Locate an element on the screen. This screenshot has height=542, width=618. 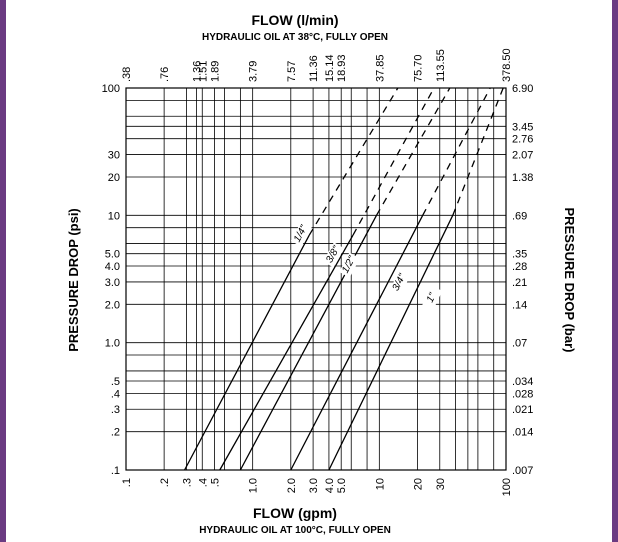
y-tick-label-right: 2.76 is located at coordinates (522, 140).